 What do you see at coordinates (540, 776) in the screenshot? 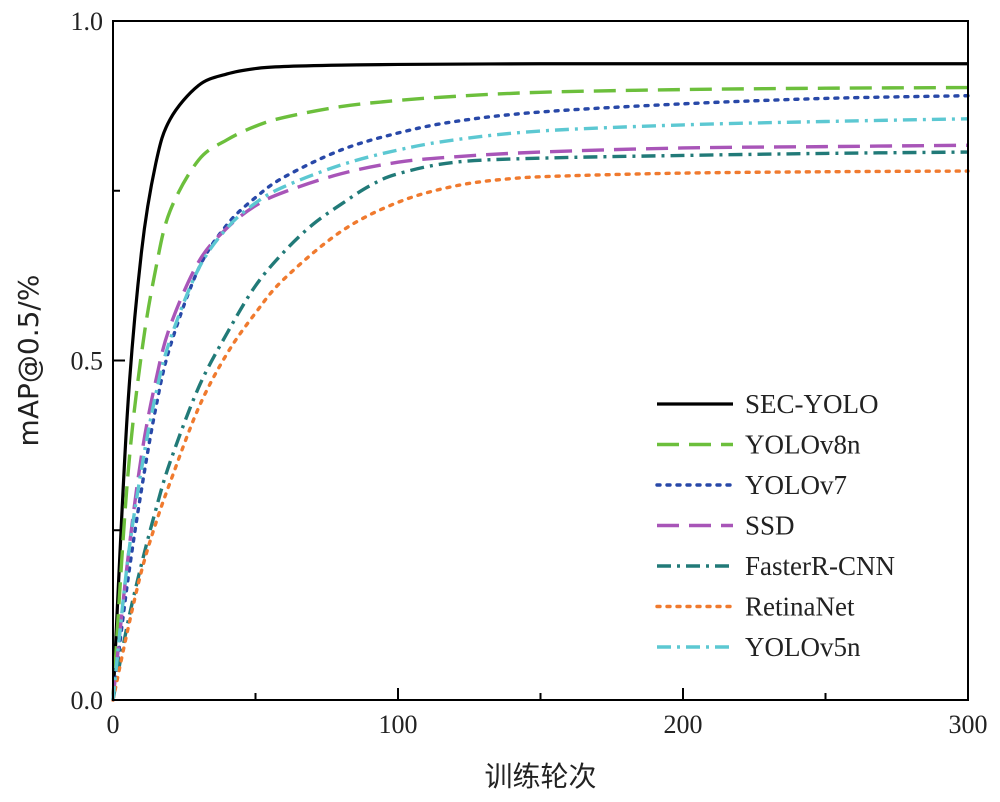
I see `x-axis-title: 训练轮次` at bounding box center [540, 776].